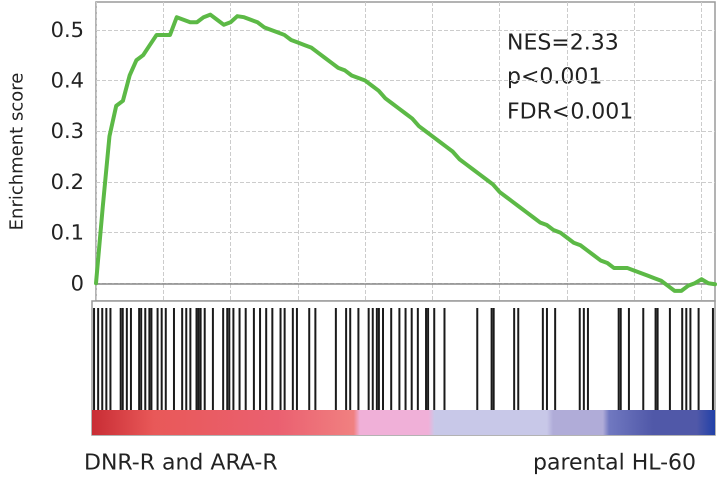 This screenshot has height=477, width=721. I want to click on y-axis-title: Enrichment score, so click(17, 151).